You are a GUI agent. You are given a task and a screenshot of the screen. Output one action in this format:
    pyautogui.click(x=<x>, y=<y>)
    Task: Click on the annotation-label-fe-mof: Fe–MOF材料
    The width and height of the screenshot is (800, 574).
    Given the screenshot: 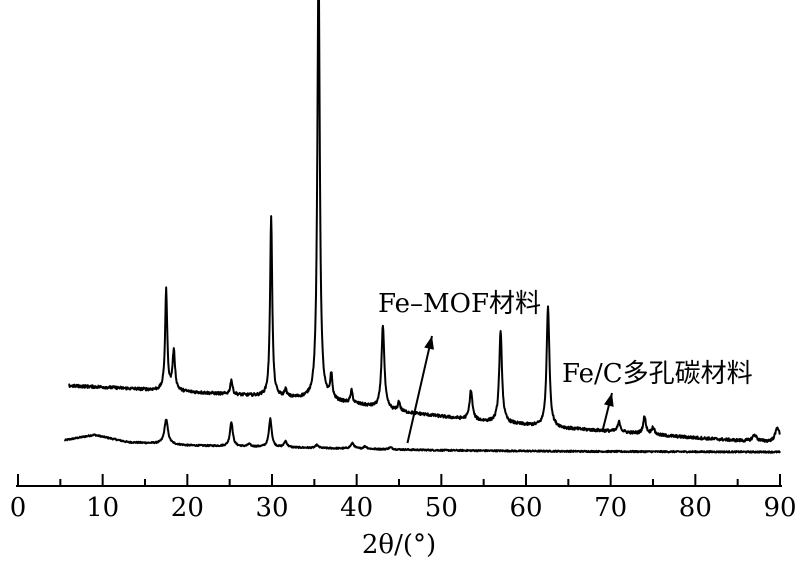 What is the action you would take?
    pyautogui.click(x=459, y=304)
    